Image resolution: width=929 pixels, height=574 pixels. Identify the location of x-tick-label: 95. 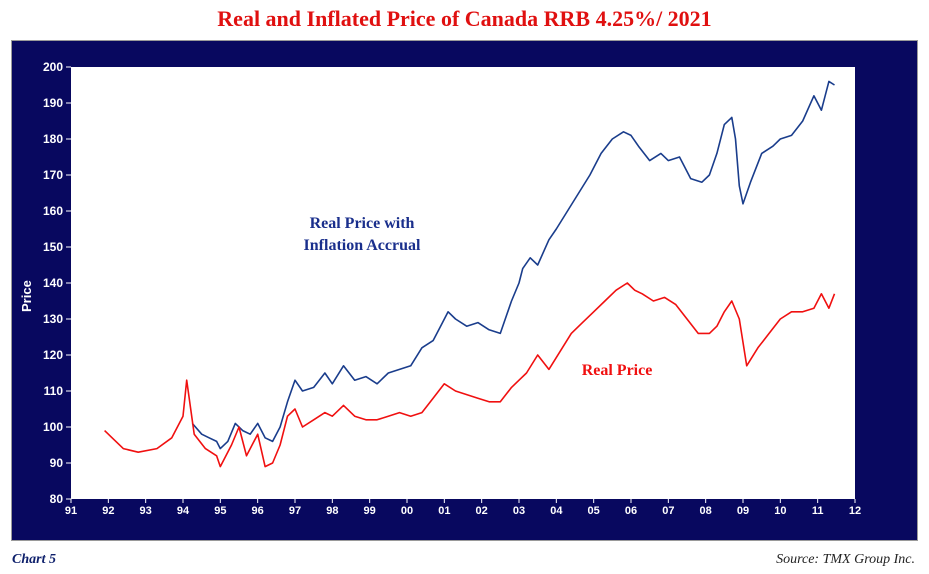
(220, 511).